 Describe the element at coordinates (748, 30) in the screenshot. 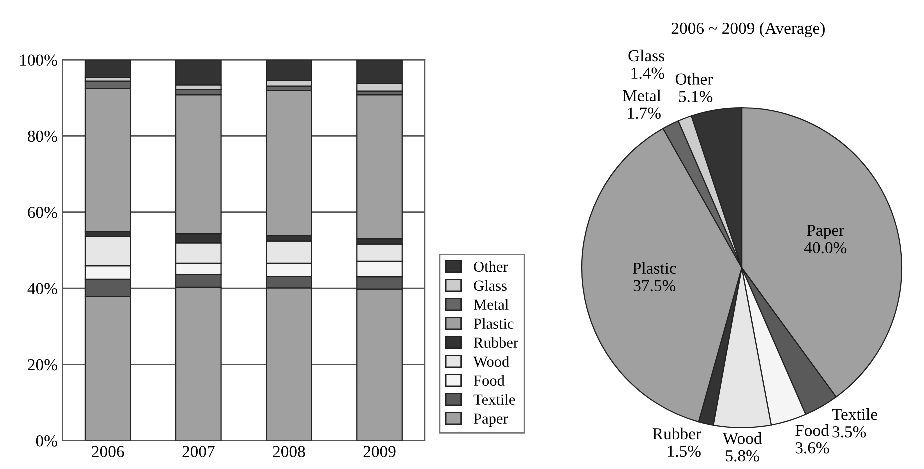

I see `chart-title: 2006 ~ 2009 (Average)` at that location.